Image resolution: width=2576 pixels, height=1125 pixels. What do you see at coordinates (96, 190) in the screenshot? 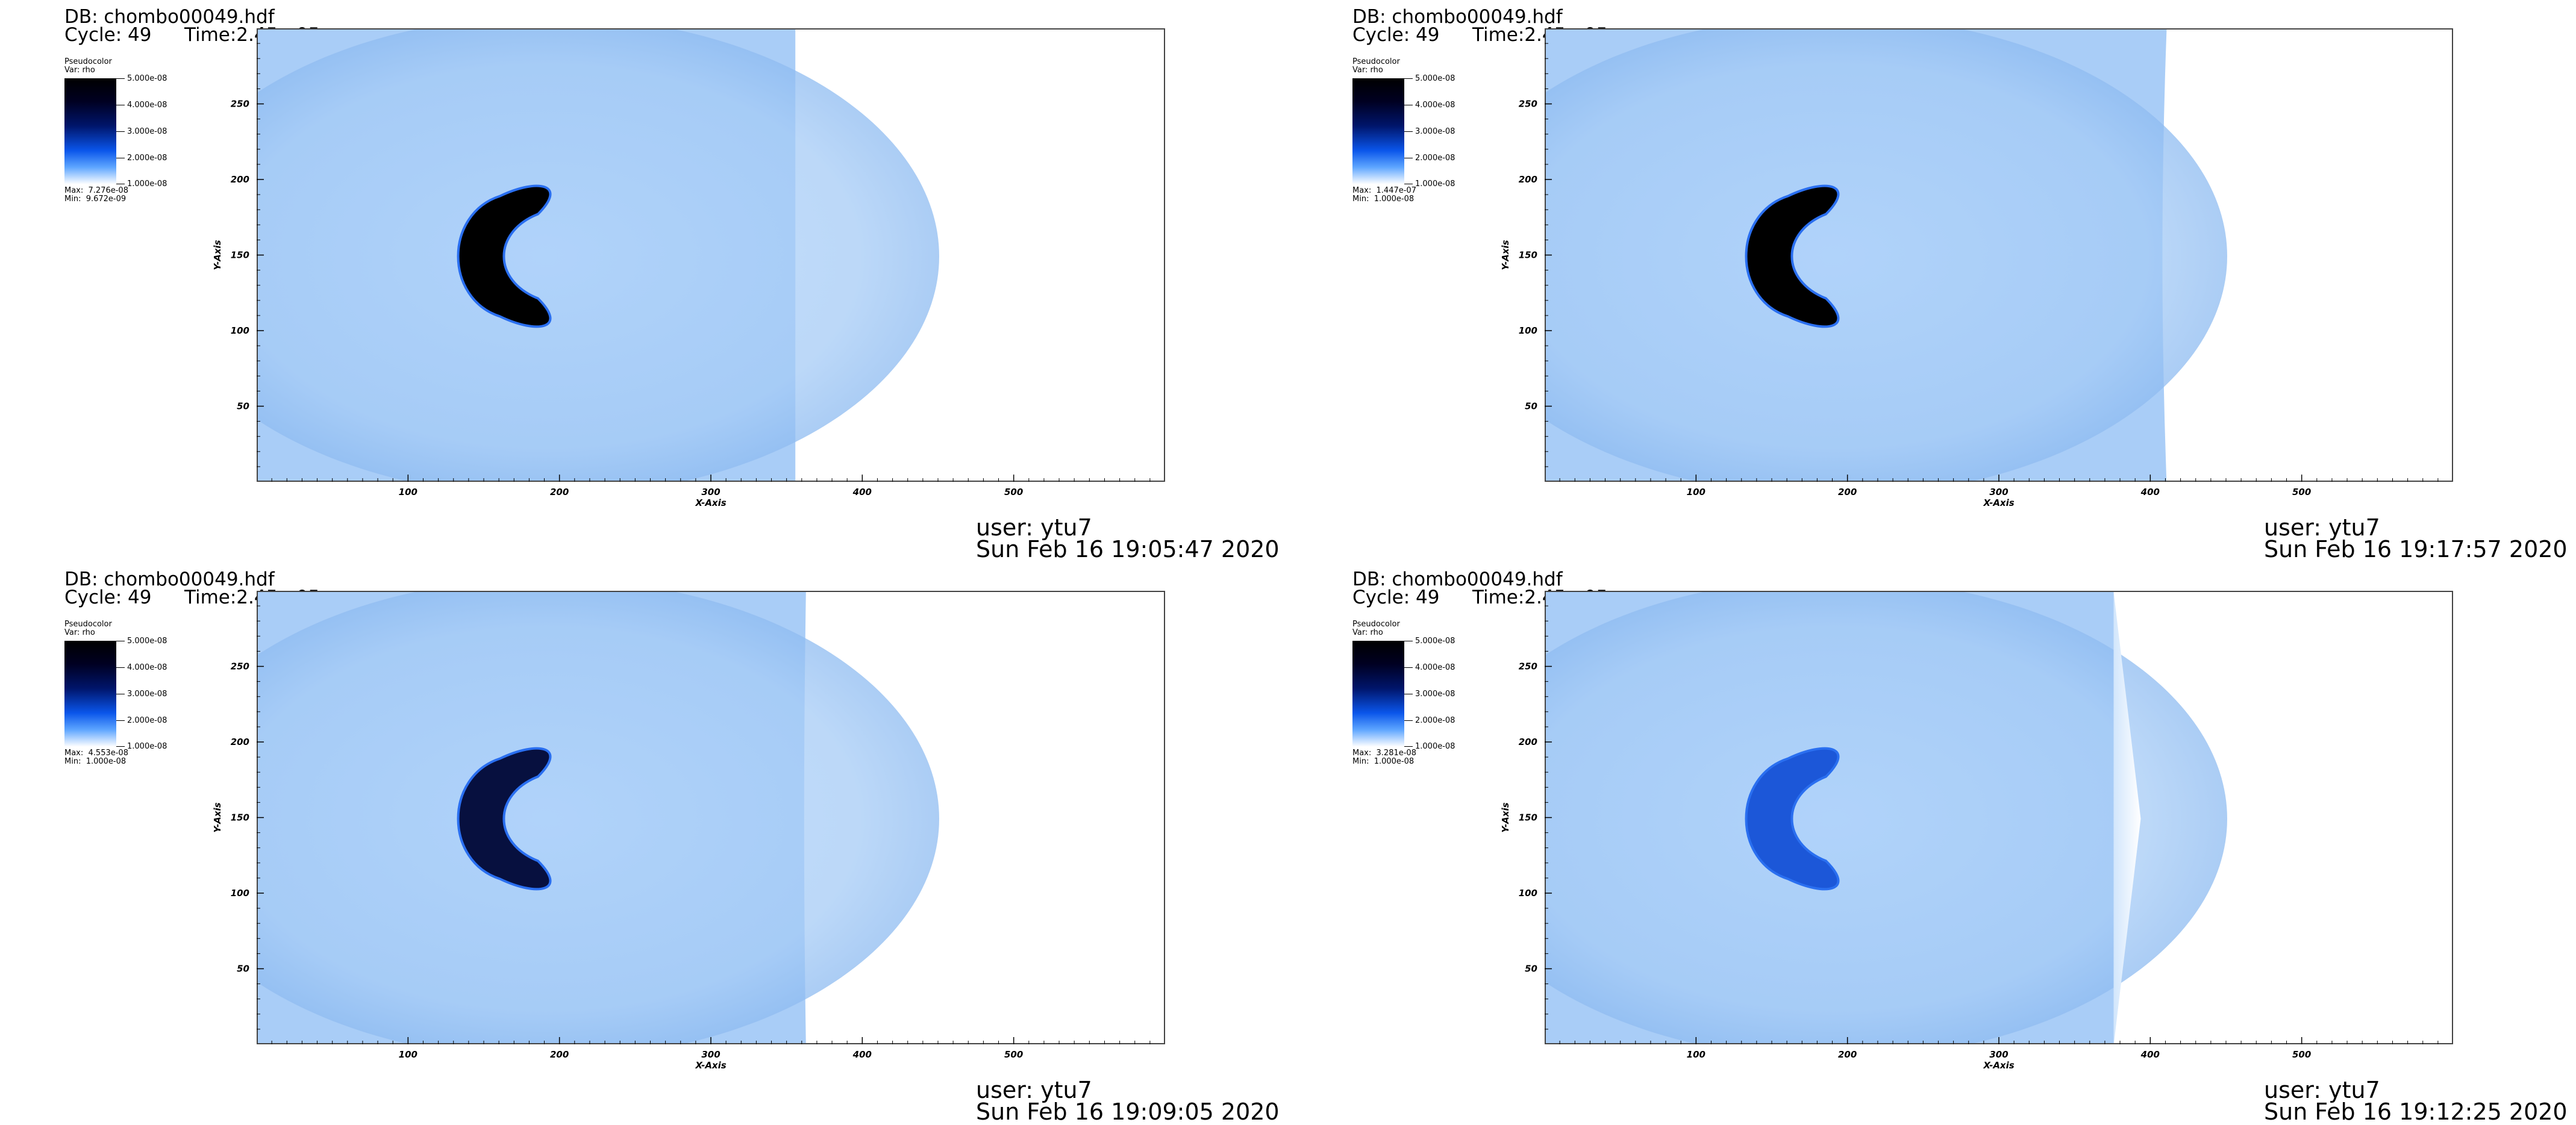
I see `max-label: Max: 7.276e-08` at bounding box center [96, 190].